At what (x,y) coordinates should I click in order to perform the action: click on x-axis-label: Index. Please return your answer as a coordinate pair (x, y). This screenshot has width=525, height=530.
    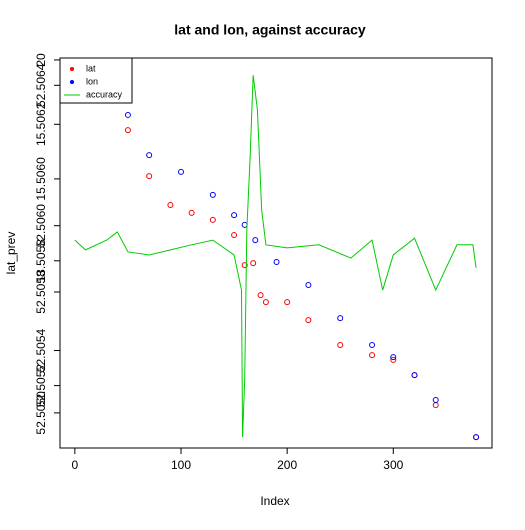
    Looking at the image, I should click on (274, 501).